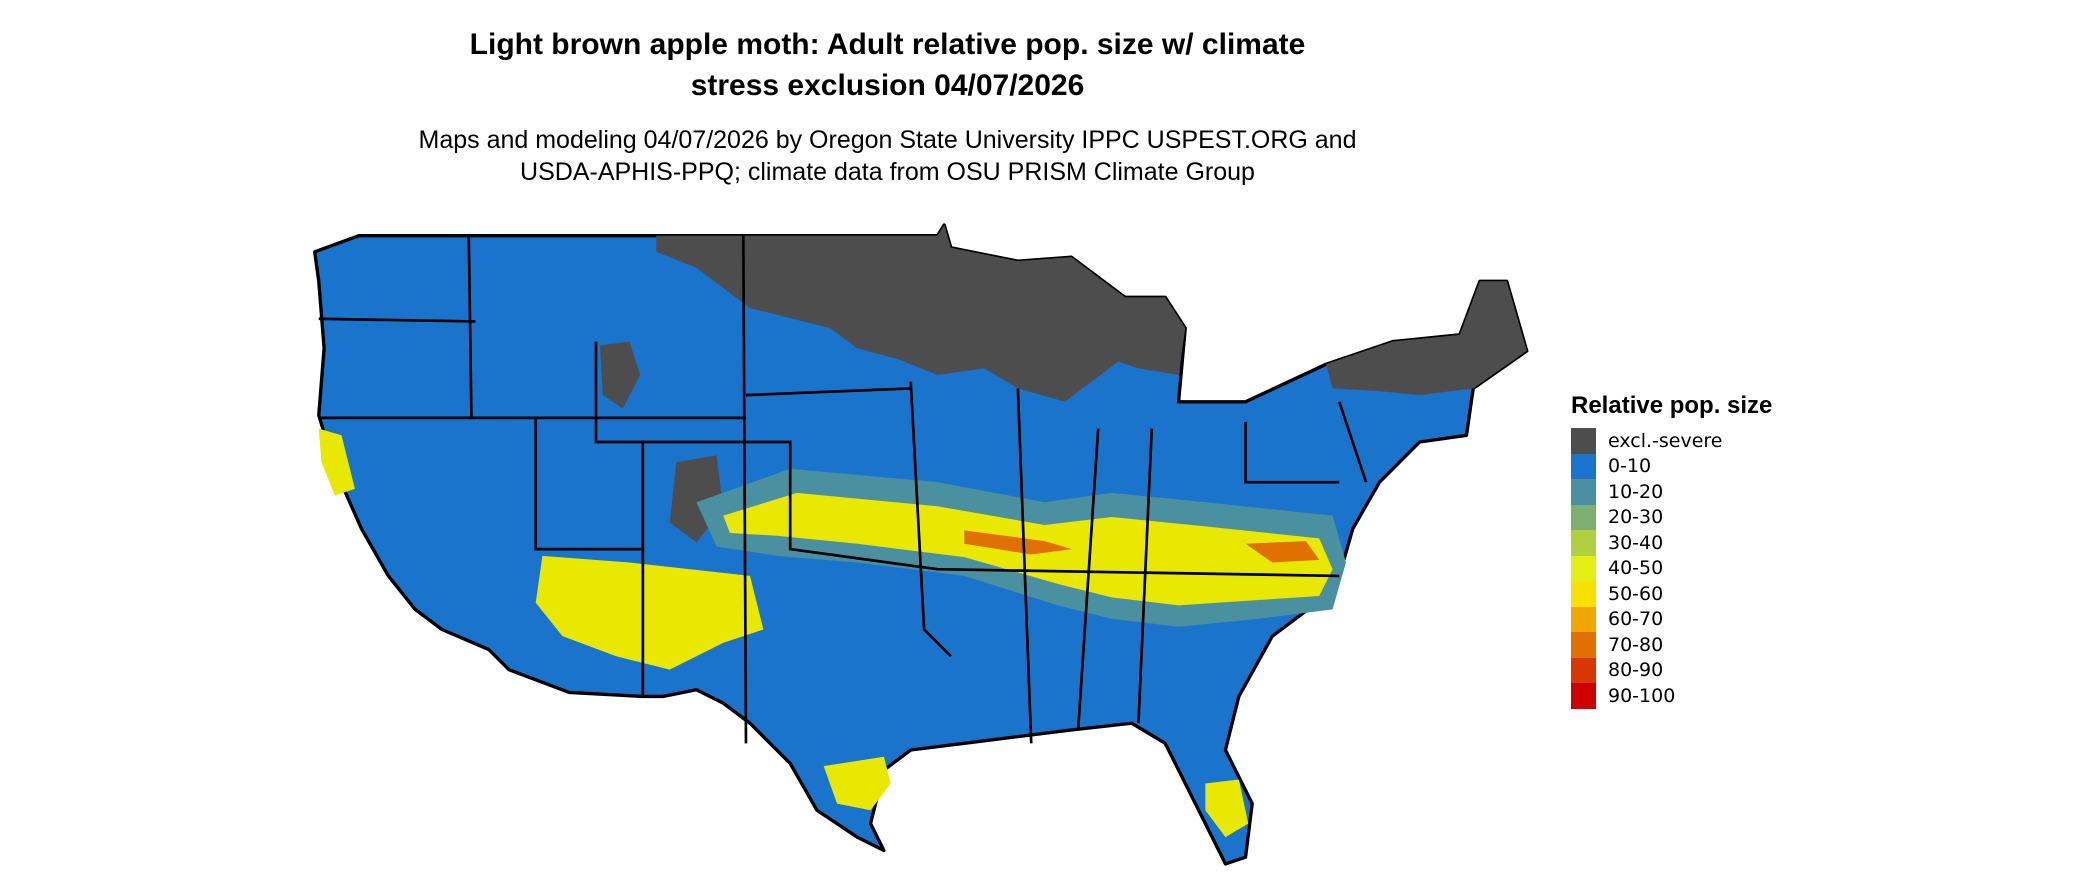 Image resolution: width=2100 pixels, height=892 pixels. I want to click on legend-item: excl.-severe, so click(1671, 441).